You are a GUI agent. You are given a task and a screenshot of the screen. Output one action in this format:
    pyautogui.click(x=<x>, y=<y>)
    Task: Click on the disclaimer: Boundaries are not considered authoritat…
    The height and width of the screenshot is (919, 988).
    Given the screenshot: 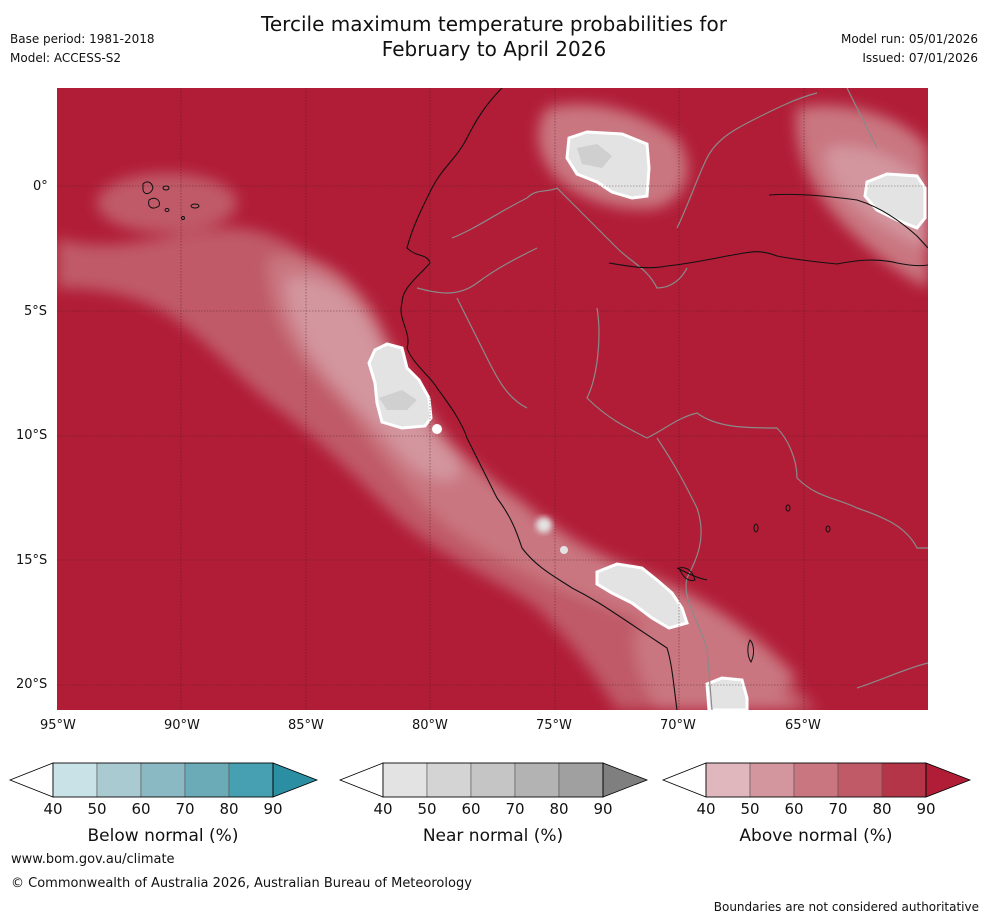 What is the action you would take?
    pyautogui.click(x=846, y=907)
    